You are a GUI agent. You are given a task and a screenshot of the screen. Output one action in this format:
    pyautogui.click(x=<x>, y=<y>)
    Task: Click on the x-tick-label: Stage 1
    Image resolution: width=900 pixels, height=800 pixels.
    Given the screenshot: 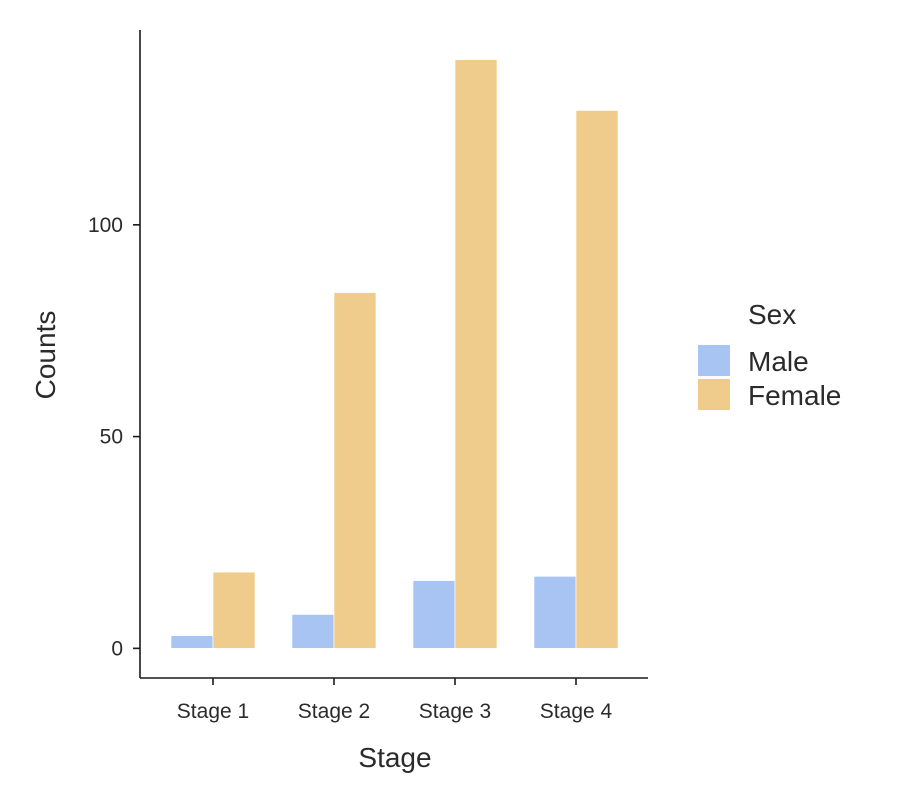 What is the action you would take?
    pyautogui.click(x=213, y=711)
    